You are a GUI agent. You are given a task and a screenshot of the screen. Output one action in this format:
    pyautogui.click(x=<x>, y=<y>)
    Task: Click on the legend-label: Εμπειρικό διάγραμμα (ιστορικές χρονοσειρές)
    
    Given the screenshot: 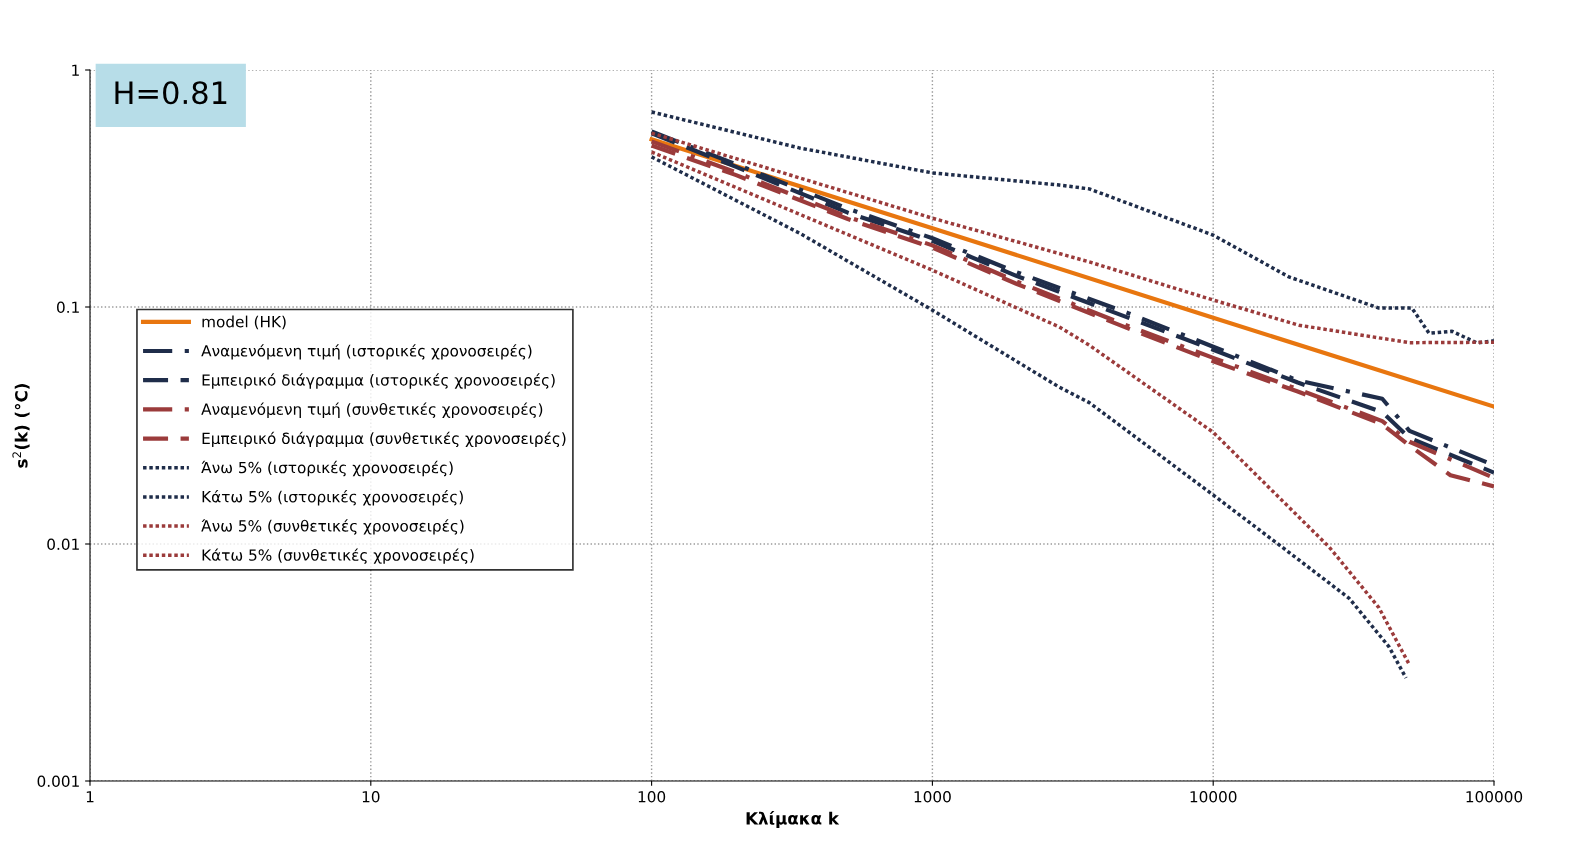 What is the action you would take?
    pyautogui.click(x=378, y=381)
    